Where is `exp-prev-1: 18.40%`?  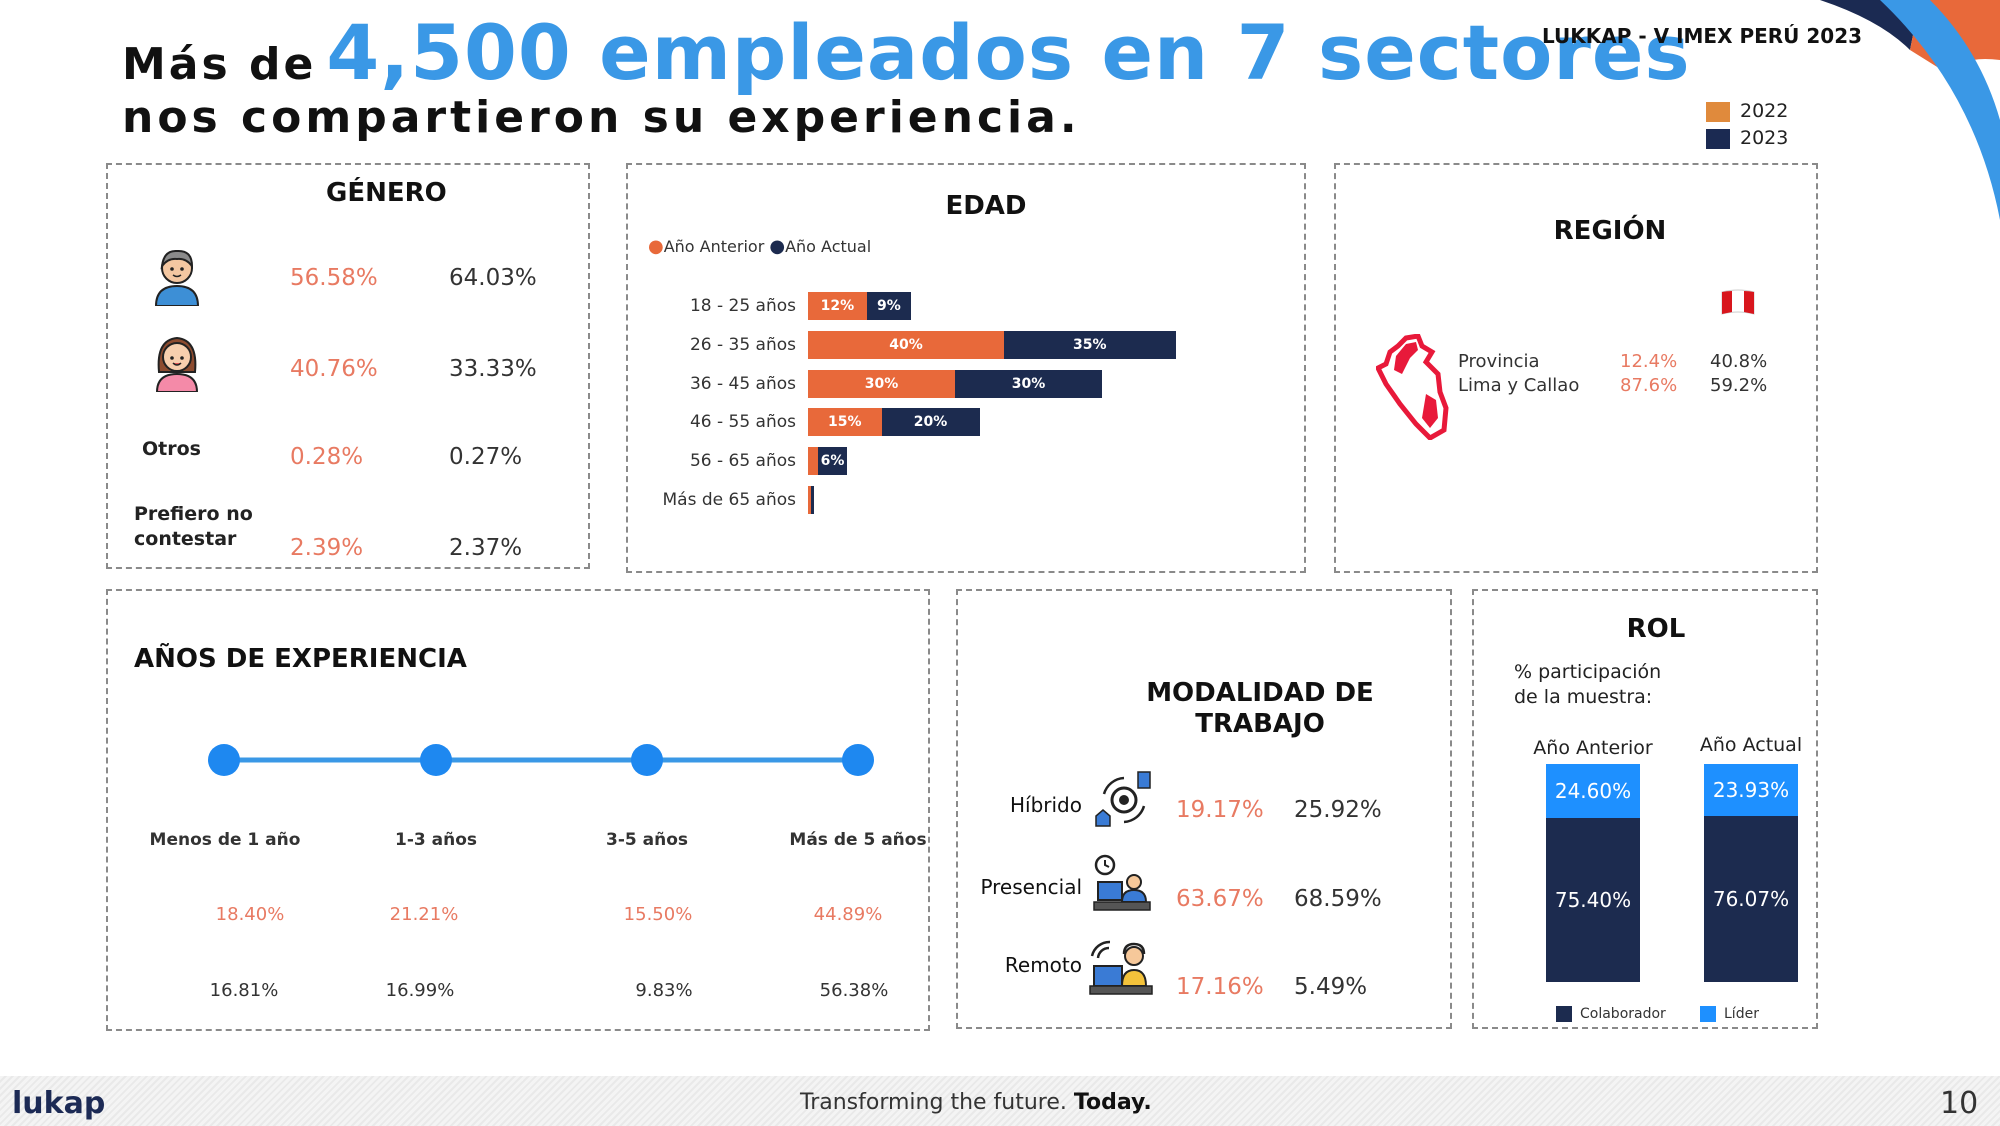 exp-prev-1: 18.40% is located at coordinates (250, 914).